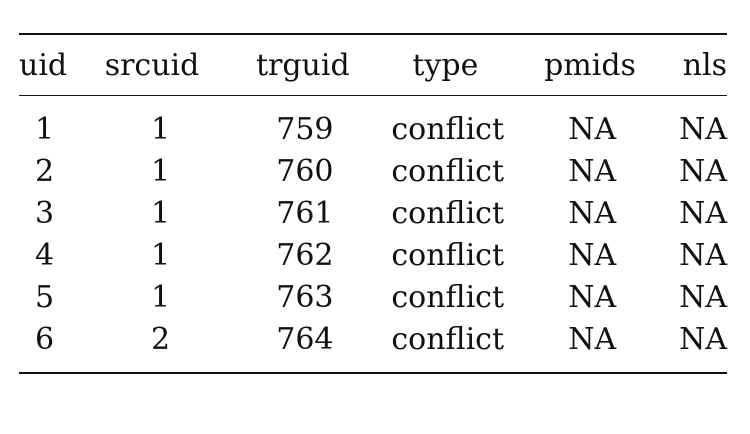 The height and width of the screenshot is (434, 750). I want to click on cell-uid: 6, so click(45, 339).